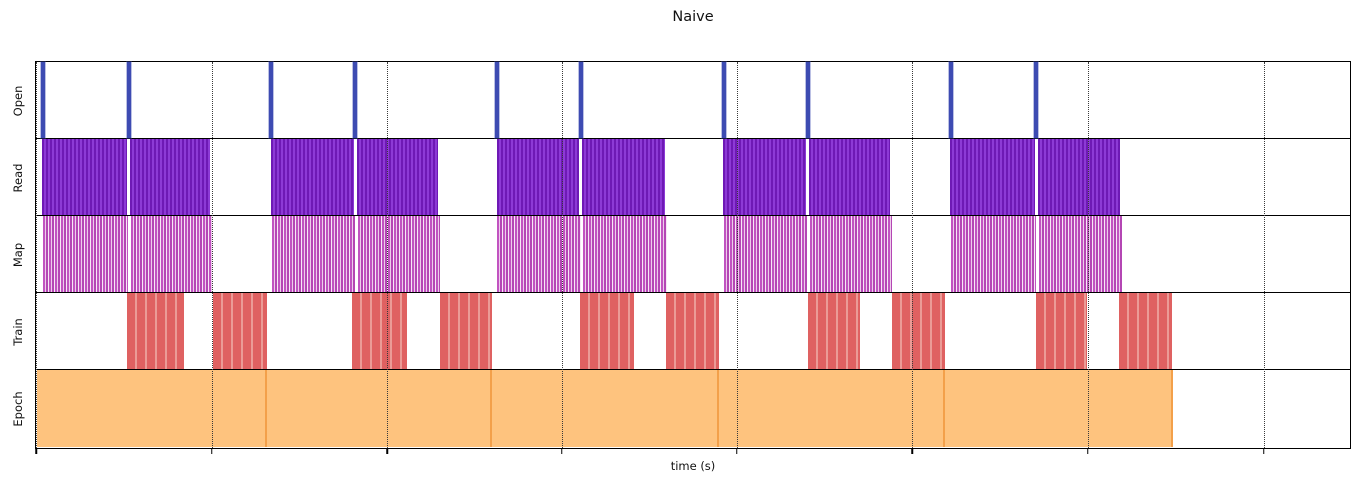 The width and height of the screenshot is (1361, 484). Describe the element at coordinates (693, 466) in the screenshot. I see `x-axis-label: time (s)` at that location.